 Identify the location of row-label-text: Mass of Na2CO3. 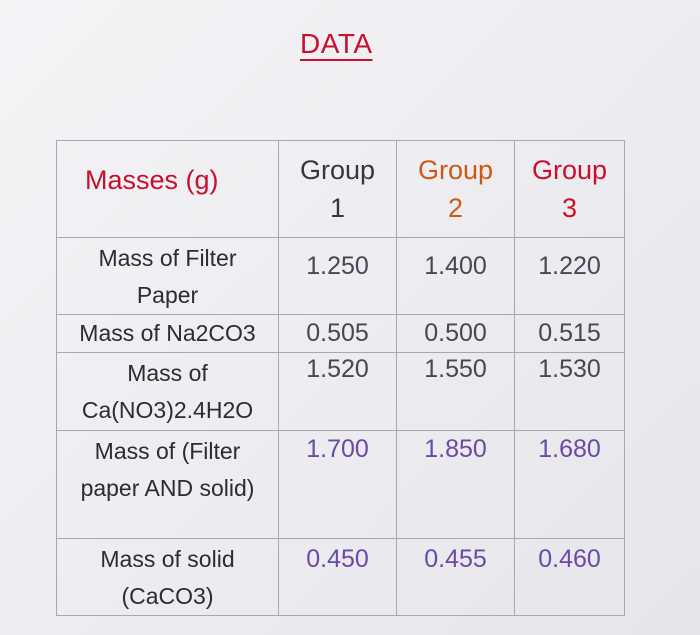
(167, 333).